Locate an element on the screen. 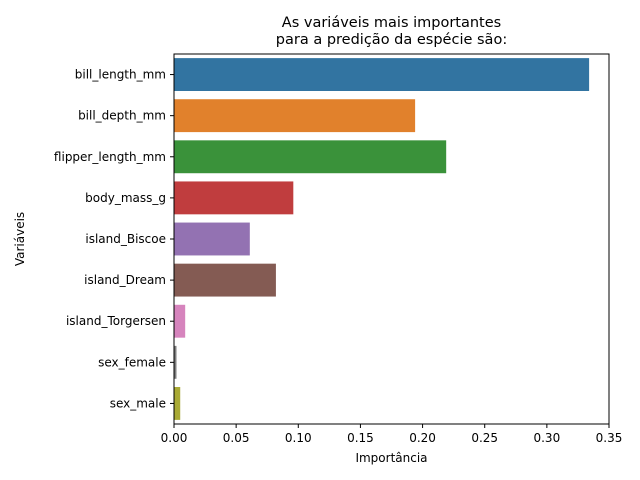 The image size is (640, 480). x-tick-label: 0.25 is located at coordinates (484, 438).